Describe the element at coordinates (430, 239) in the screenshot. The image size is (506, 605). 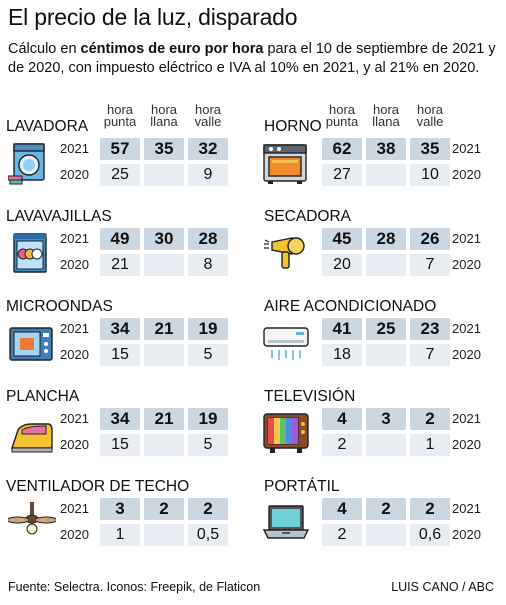
I see `price-cell: 26` at that location.